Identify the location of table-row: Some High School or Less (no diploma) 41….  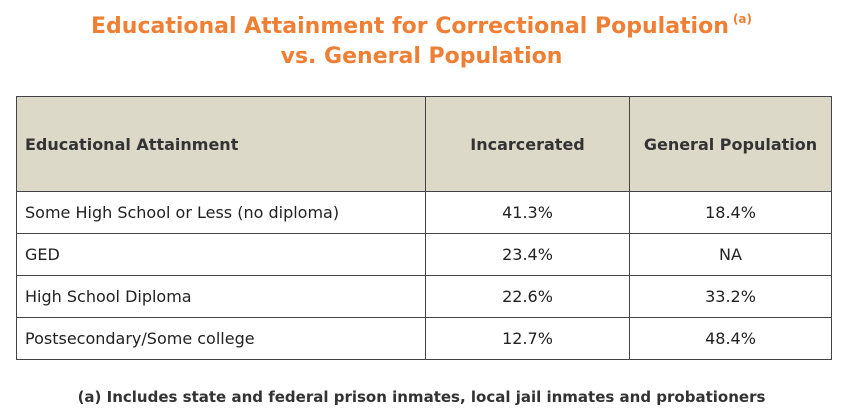
(424, 212).